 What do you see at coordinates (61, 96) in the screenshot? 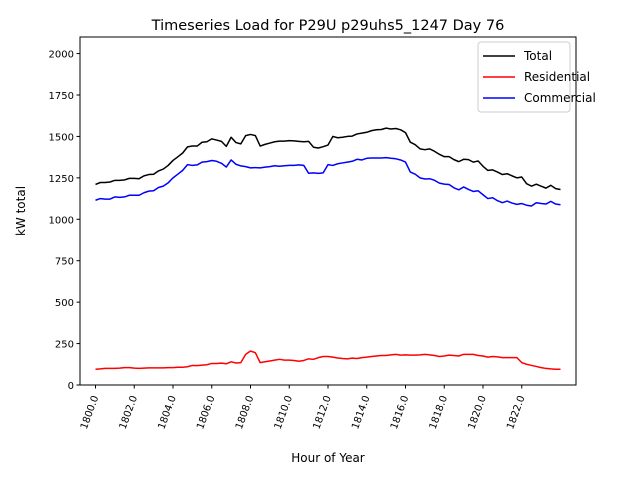
I see `y-tick-label: 1750` at bounding box center [61, 96].